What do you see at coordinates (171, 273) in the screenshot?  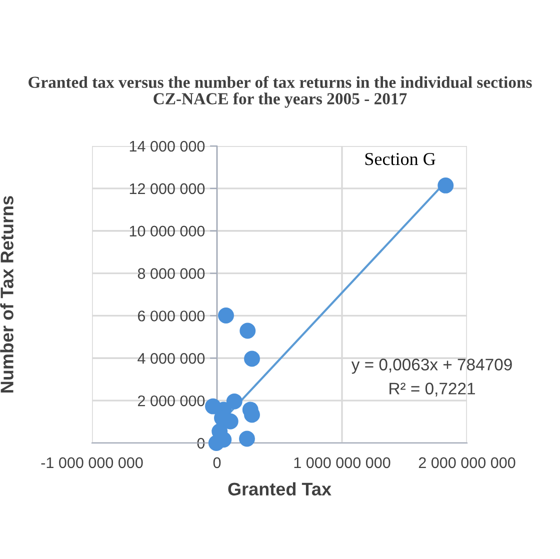 I see `y-tick-label: 8 000 000` at bounding box center [171, 273].